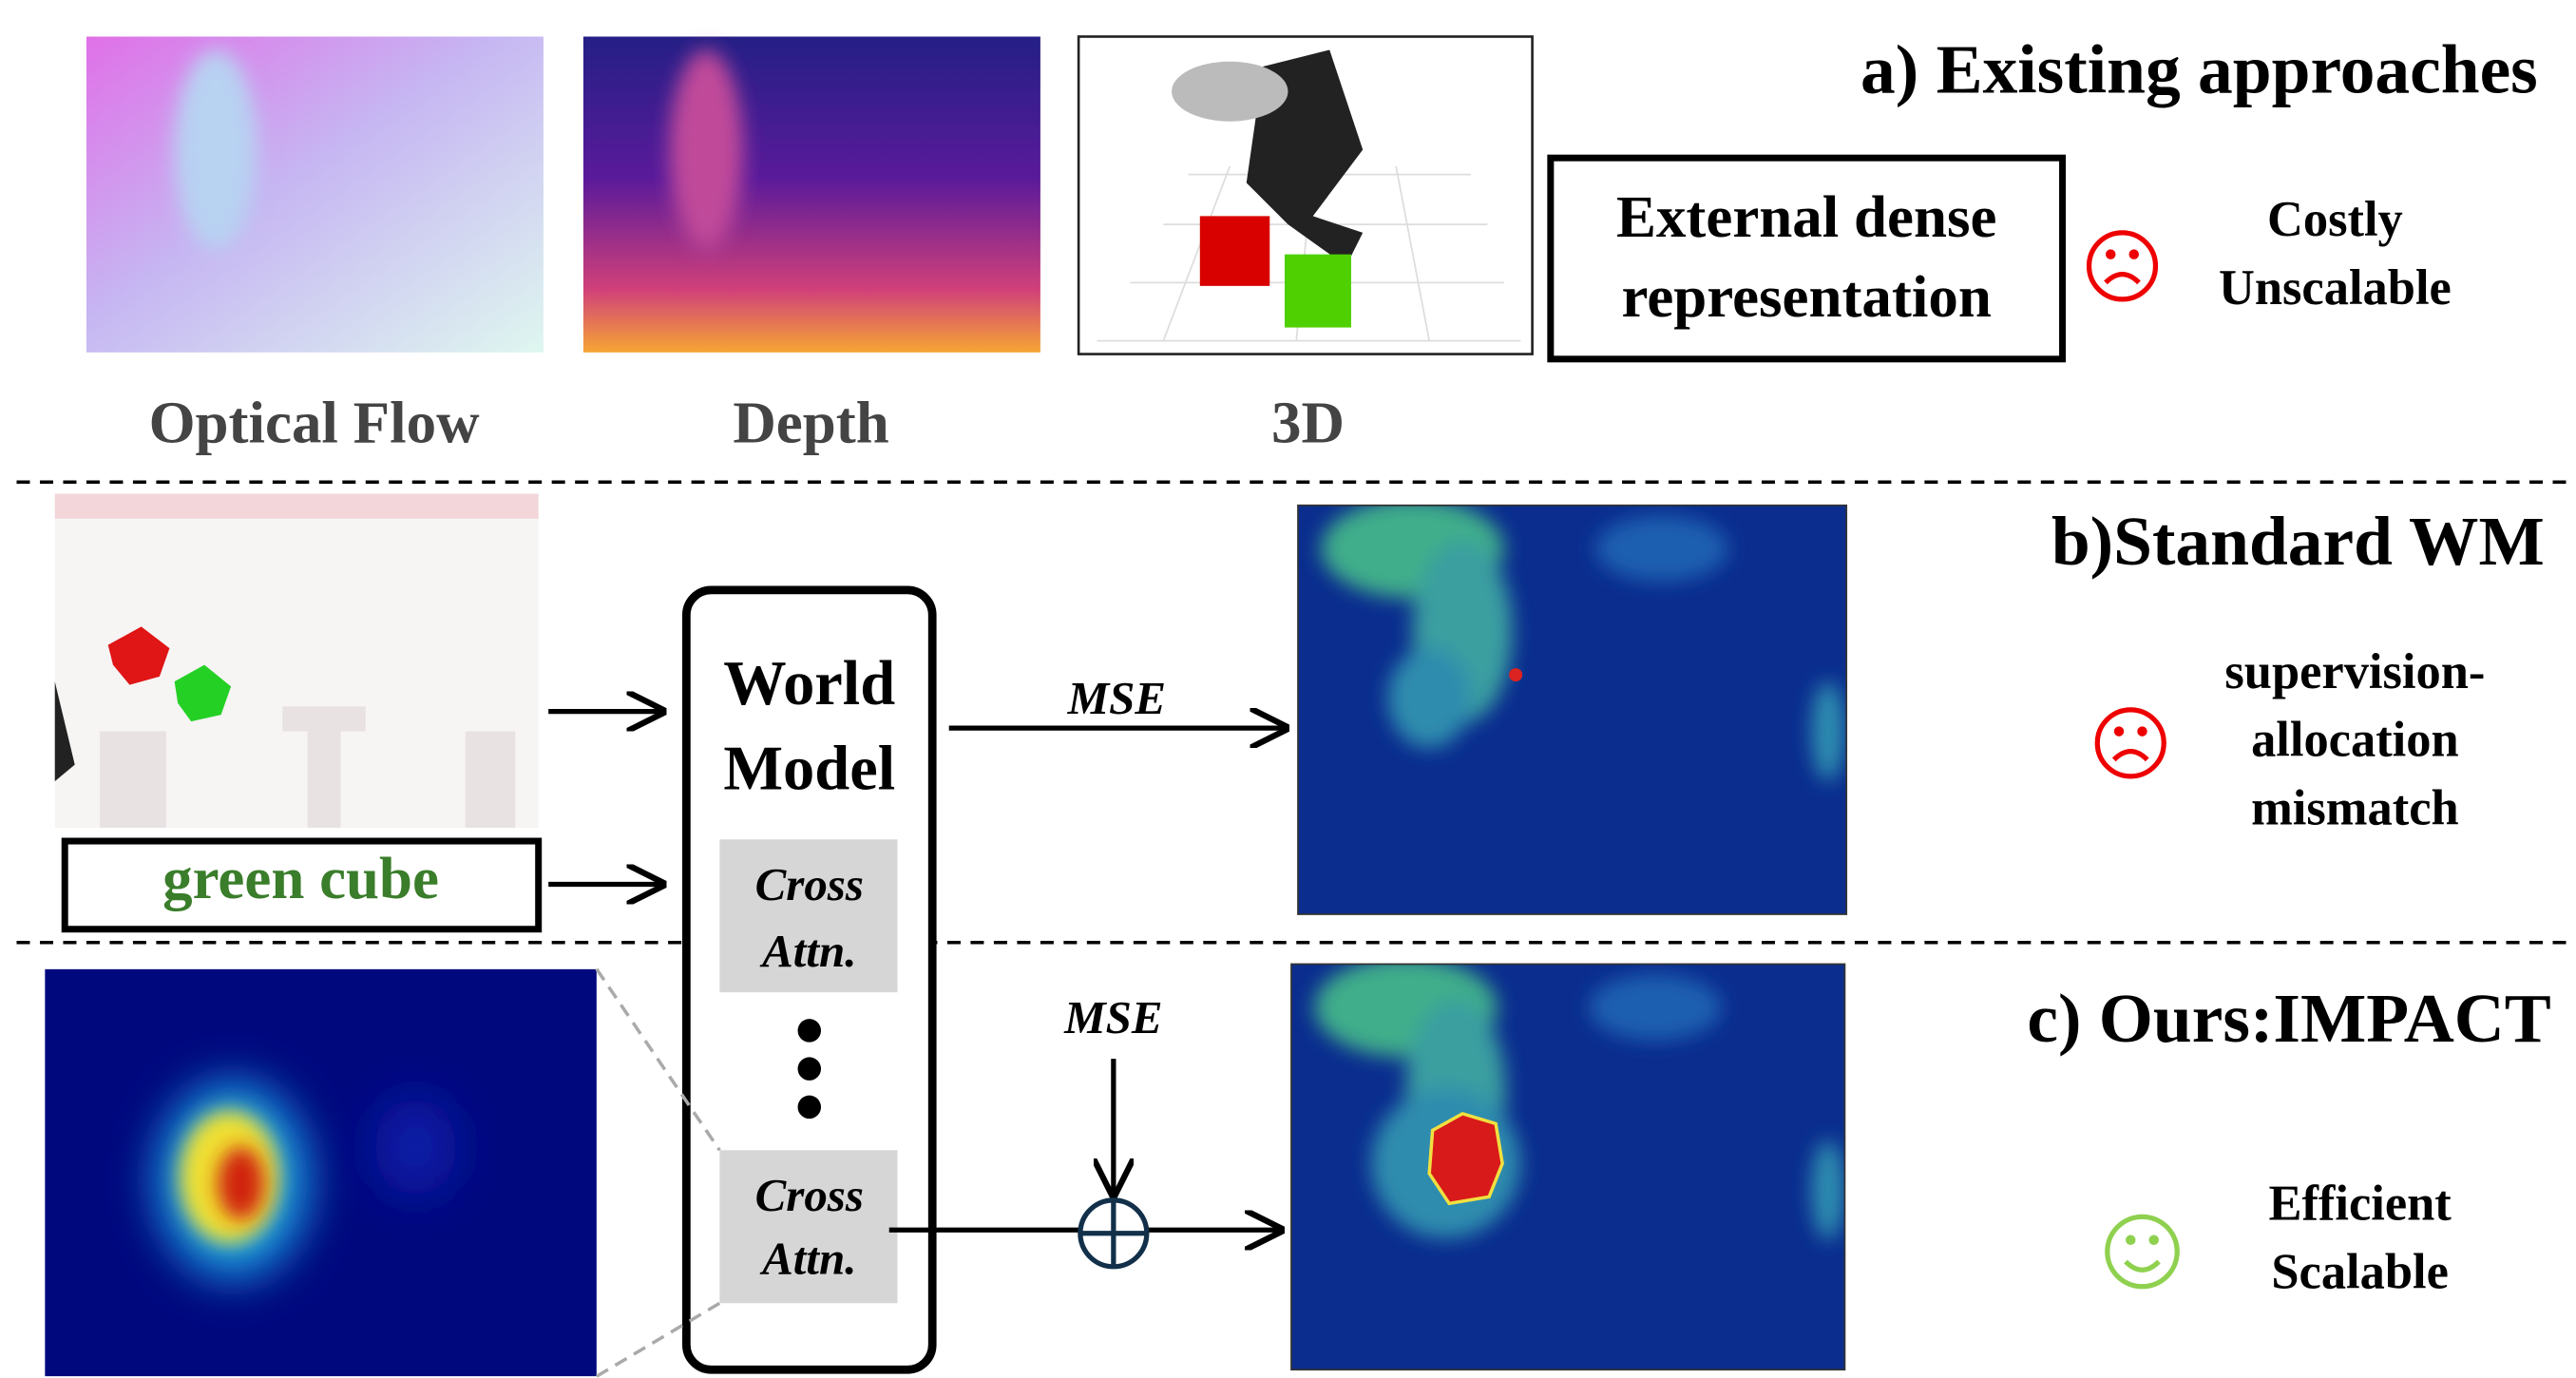 The image size is (2576, 1378). Describe the element at coordinates (1114, 1234) in the screenshot. I see `add-operator` at that location.